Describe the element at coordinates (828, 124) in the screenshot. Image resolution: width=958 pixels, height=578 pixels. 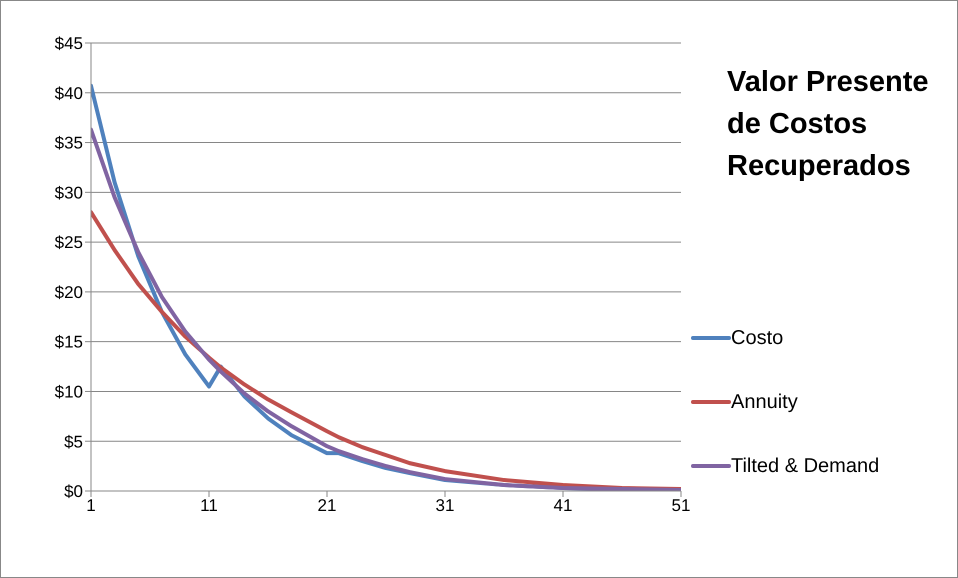
I see `text: Valor Presente de Costos Recuperados` at that location.